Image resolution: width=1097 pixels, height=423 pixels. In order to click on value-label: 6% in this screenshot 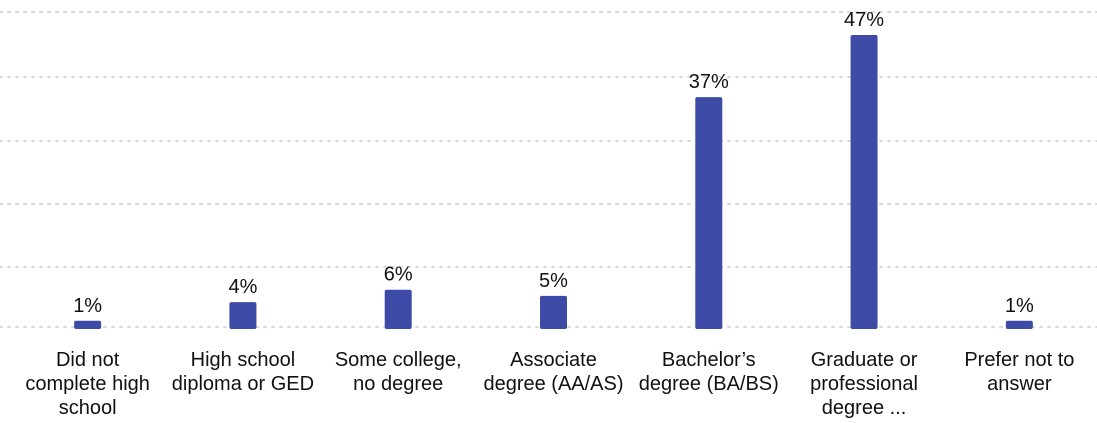, I will do `click(398, 275)`.